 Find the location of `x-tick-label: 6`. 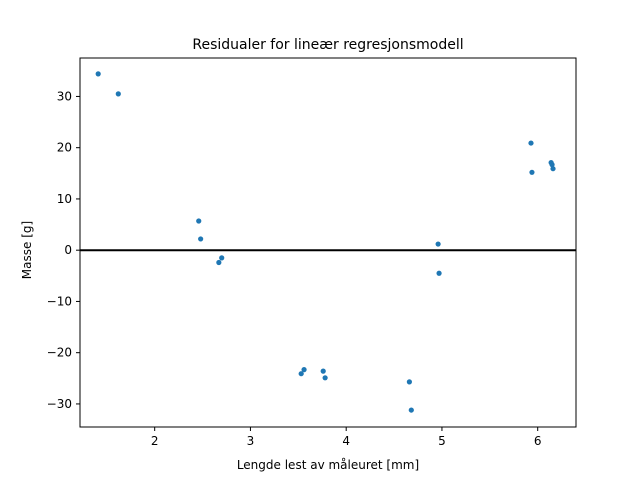

x-tick-label: 6 is located at coordinates (538, 441).